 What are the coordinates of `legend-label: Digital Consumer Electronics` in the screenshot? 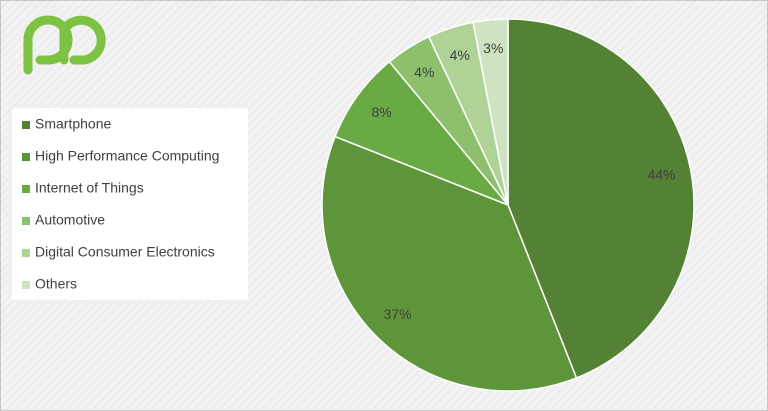 It's located at (125, 252).